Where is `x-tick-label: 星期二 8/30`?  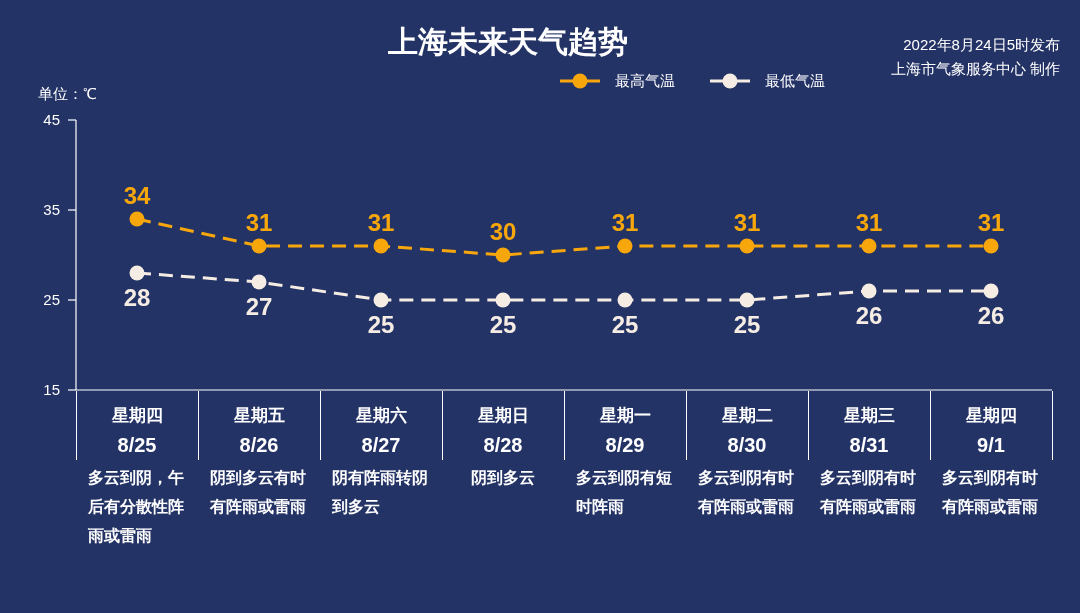 x-tick-label: 星期二 8/30 is located at coordinates (746, 431).